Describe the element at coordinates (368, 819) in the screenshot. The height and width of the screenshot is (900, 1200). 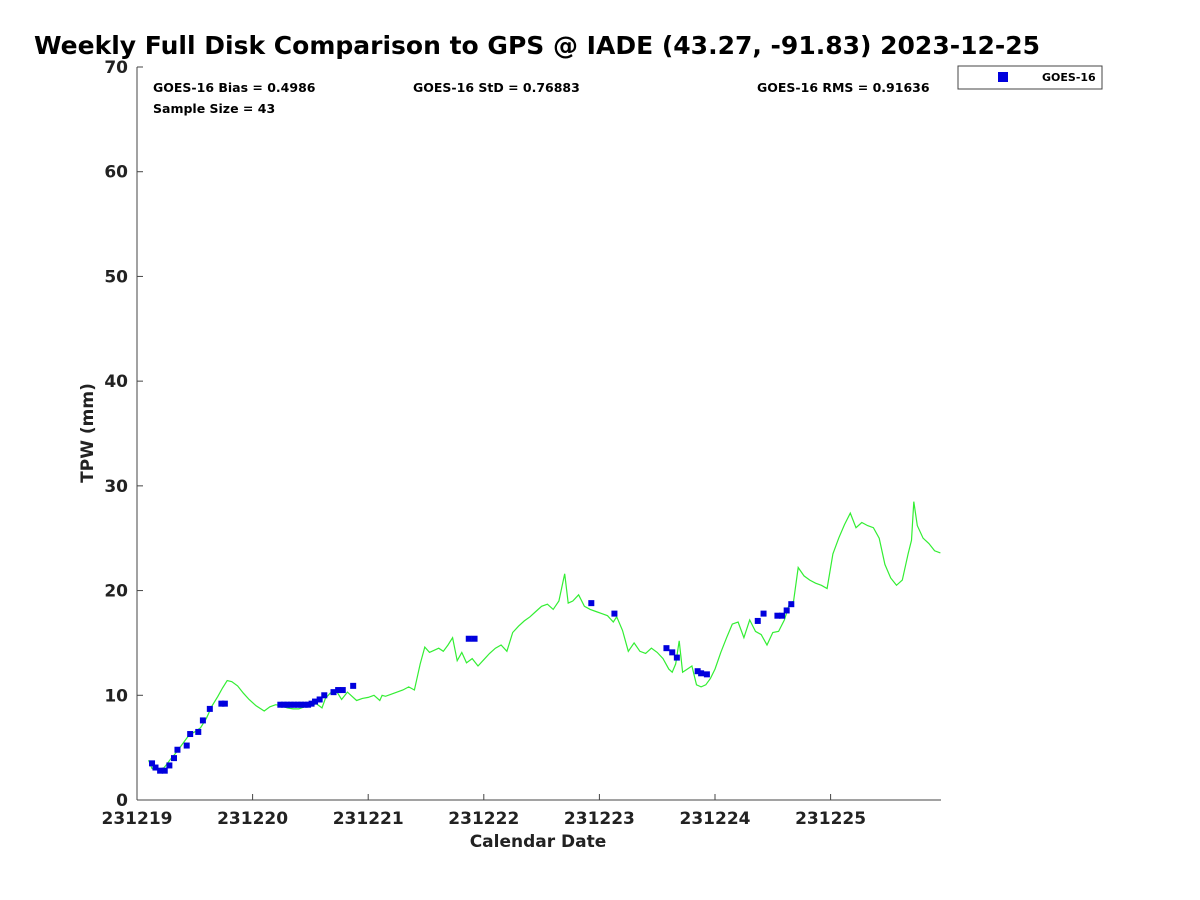
I see `x-tick-label: 231221` at that location.